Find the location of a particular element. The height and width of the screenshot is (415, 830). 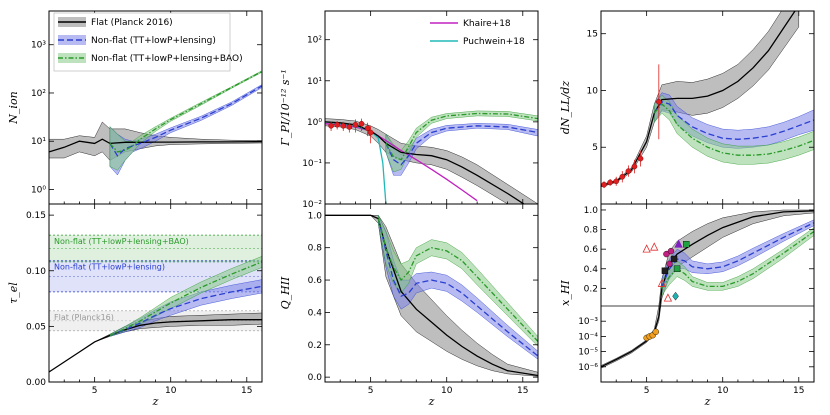

y-tick-label: 0.8 is located at coordinates (591, 231).